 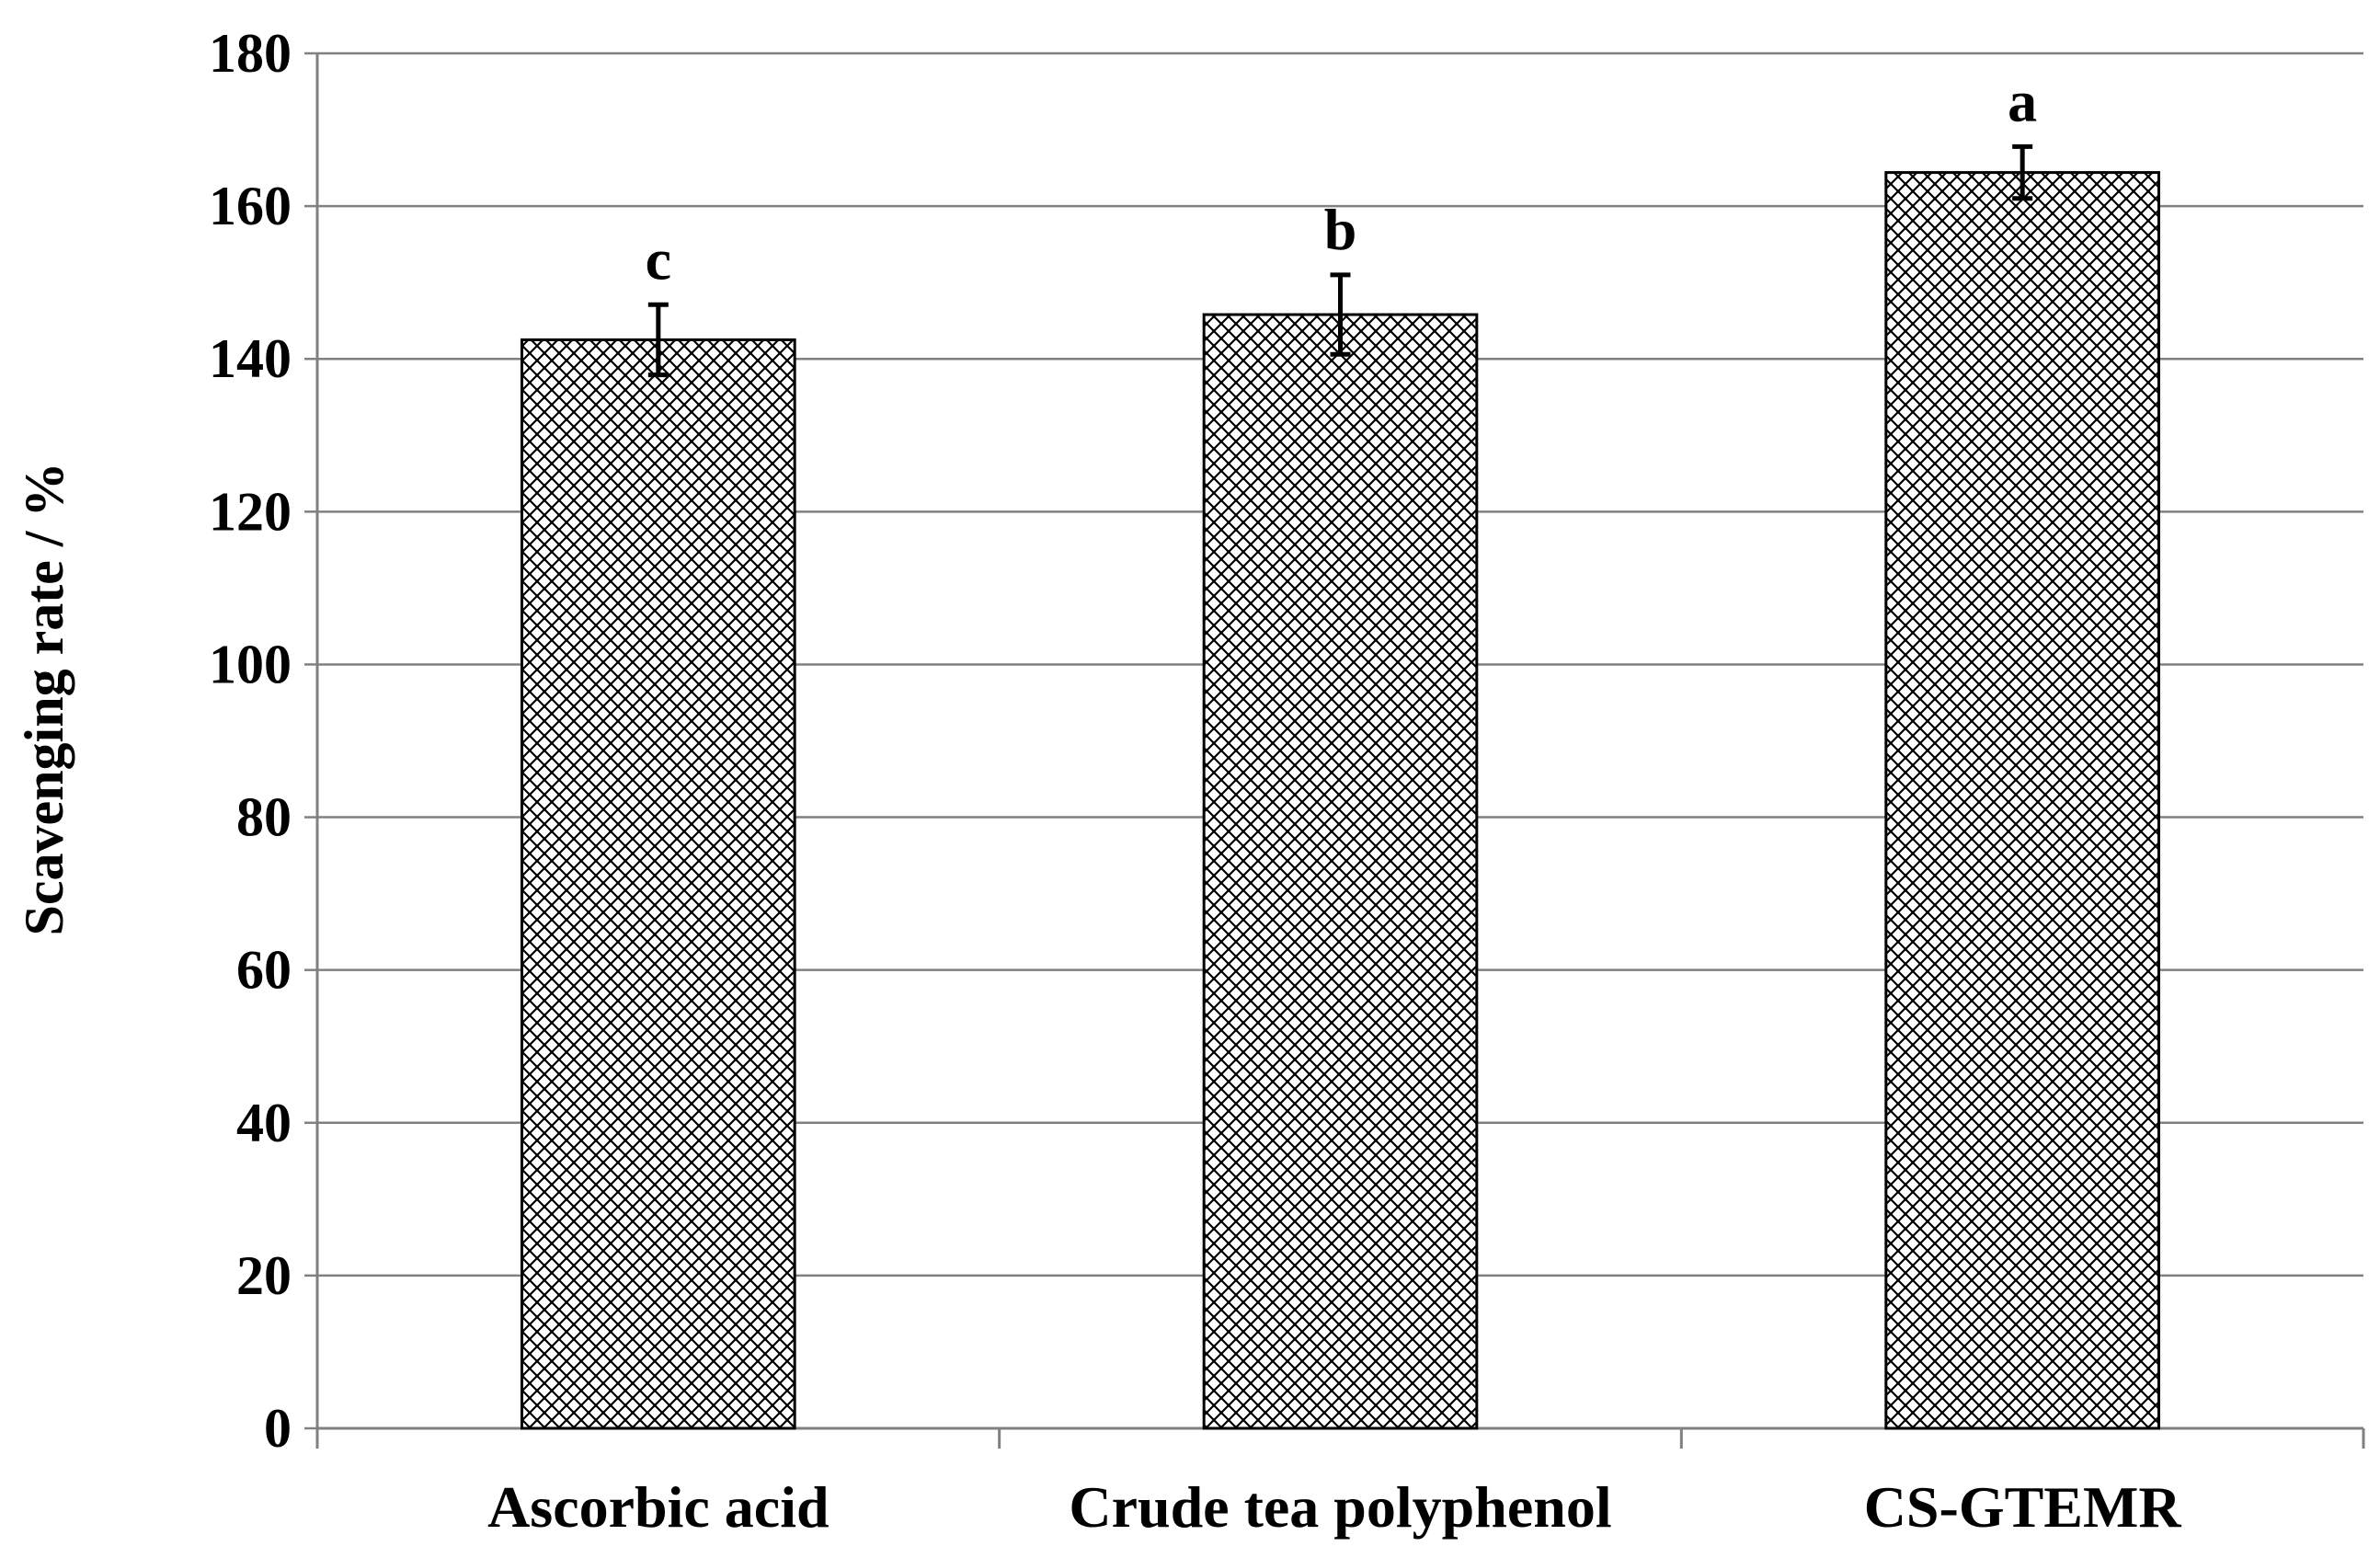 What do you see at coordinates (250, 206) in the screenshot?
I see `y-tick-label: 160` at bounding box center [250, 206].